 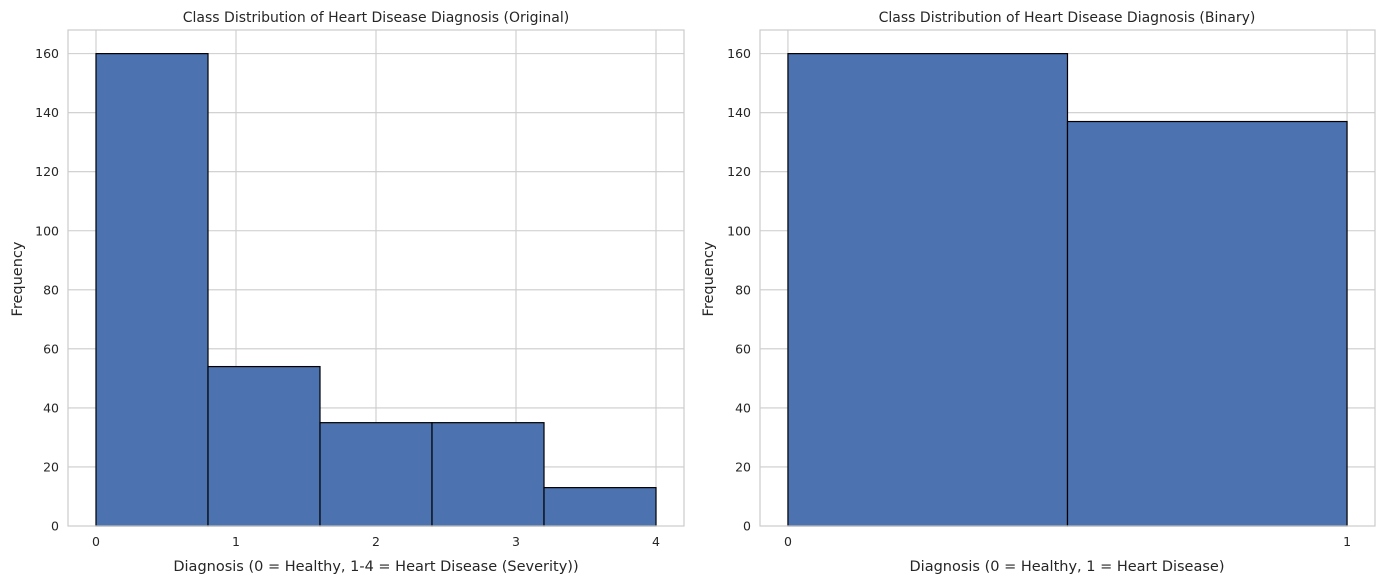 What do you see at coordinates (516, 541) in the screenshot?
I see `x-tick-label: 3` at bounding box center [516, 541].